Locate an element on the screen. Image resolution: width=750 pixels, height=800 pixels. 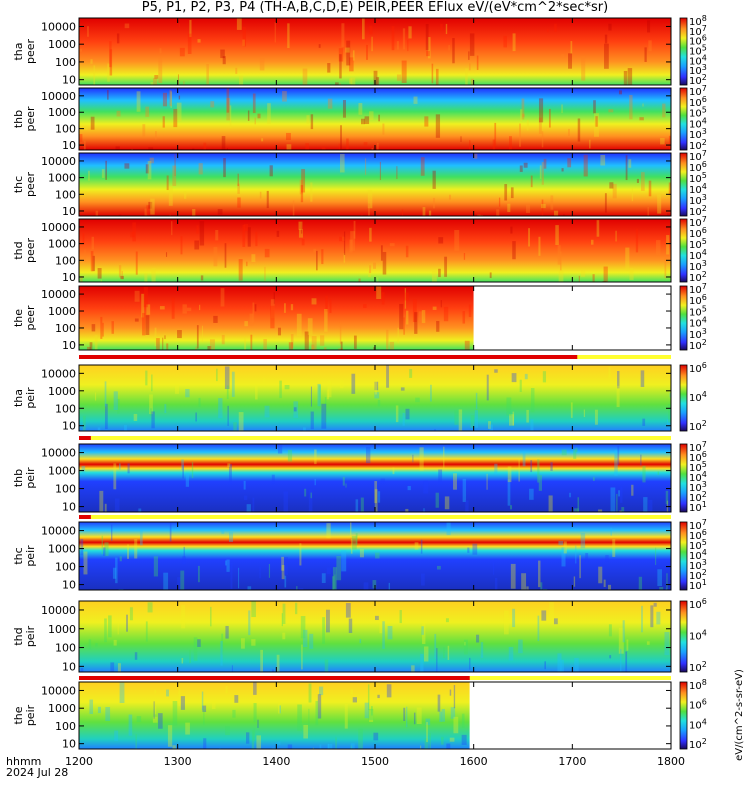
colorbar-tick-label: 10⁸ is located at coordinates (698, 685).